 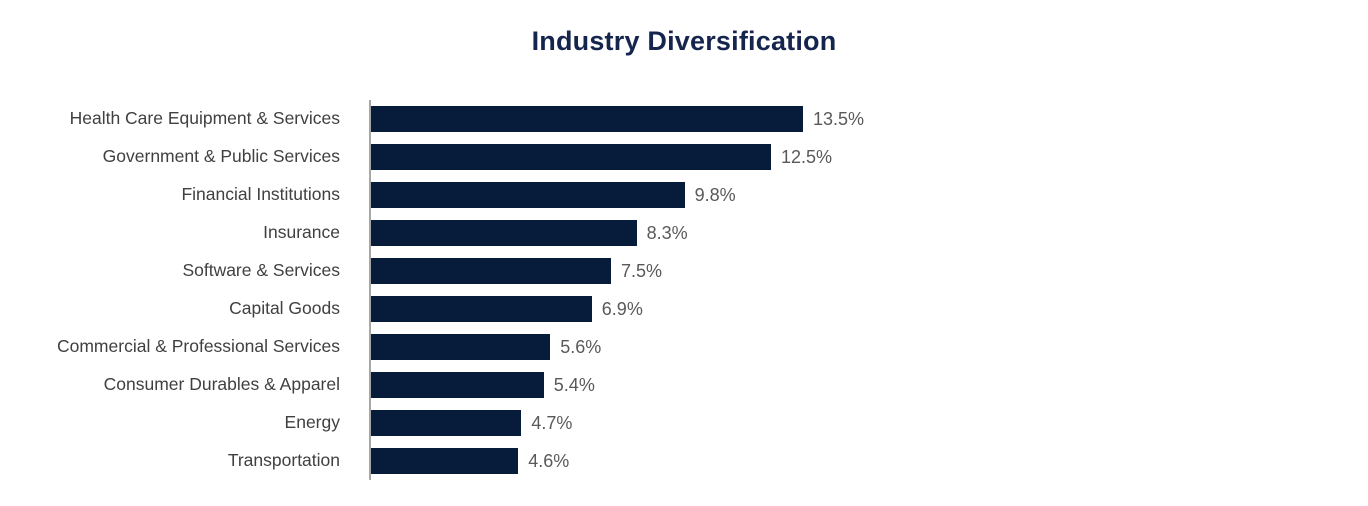 I want to click on chart-row: Commercial & Professional Services 5.6%, so click(x=432, y=347).